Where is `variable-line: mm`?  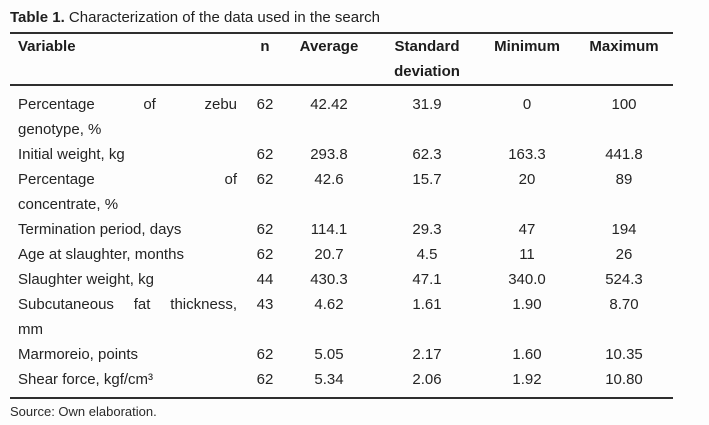 variable-line: mm is located at coordinates (30, 329).